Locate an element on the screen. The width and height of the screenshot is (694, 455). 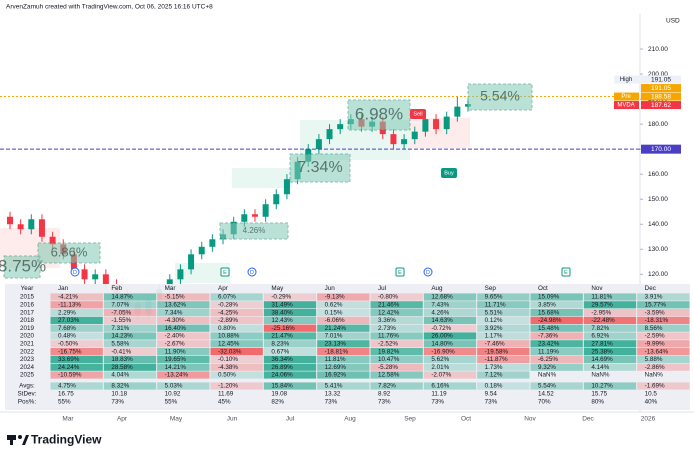
table-cell: -7.36% is located at coordinates (548, 336).